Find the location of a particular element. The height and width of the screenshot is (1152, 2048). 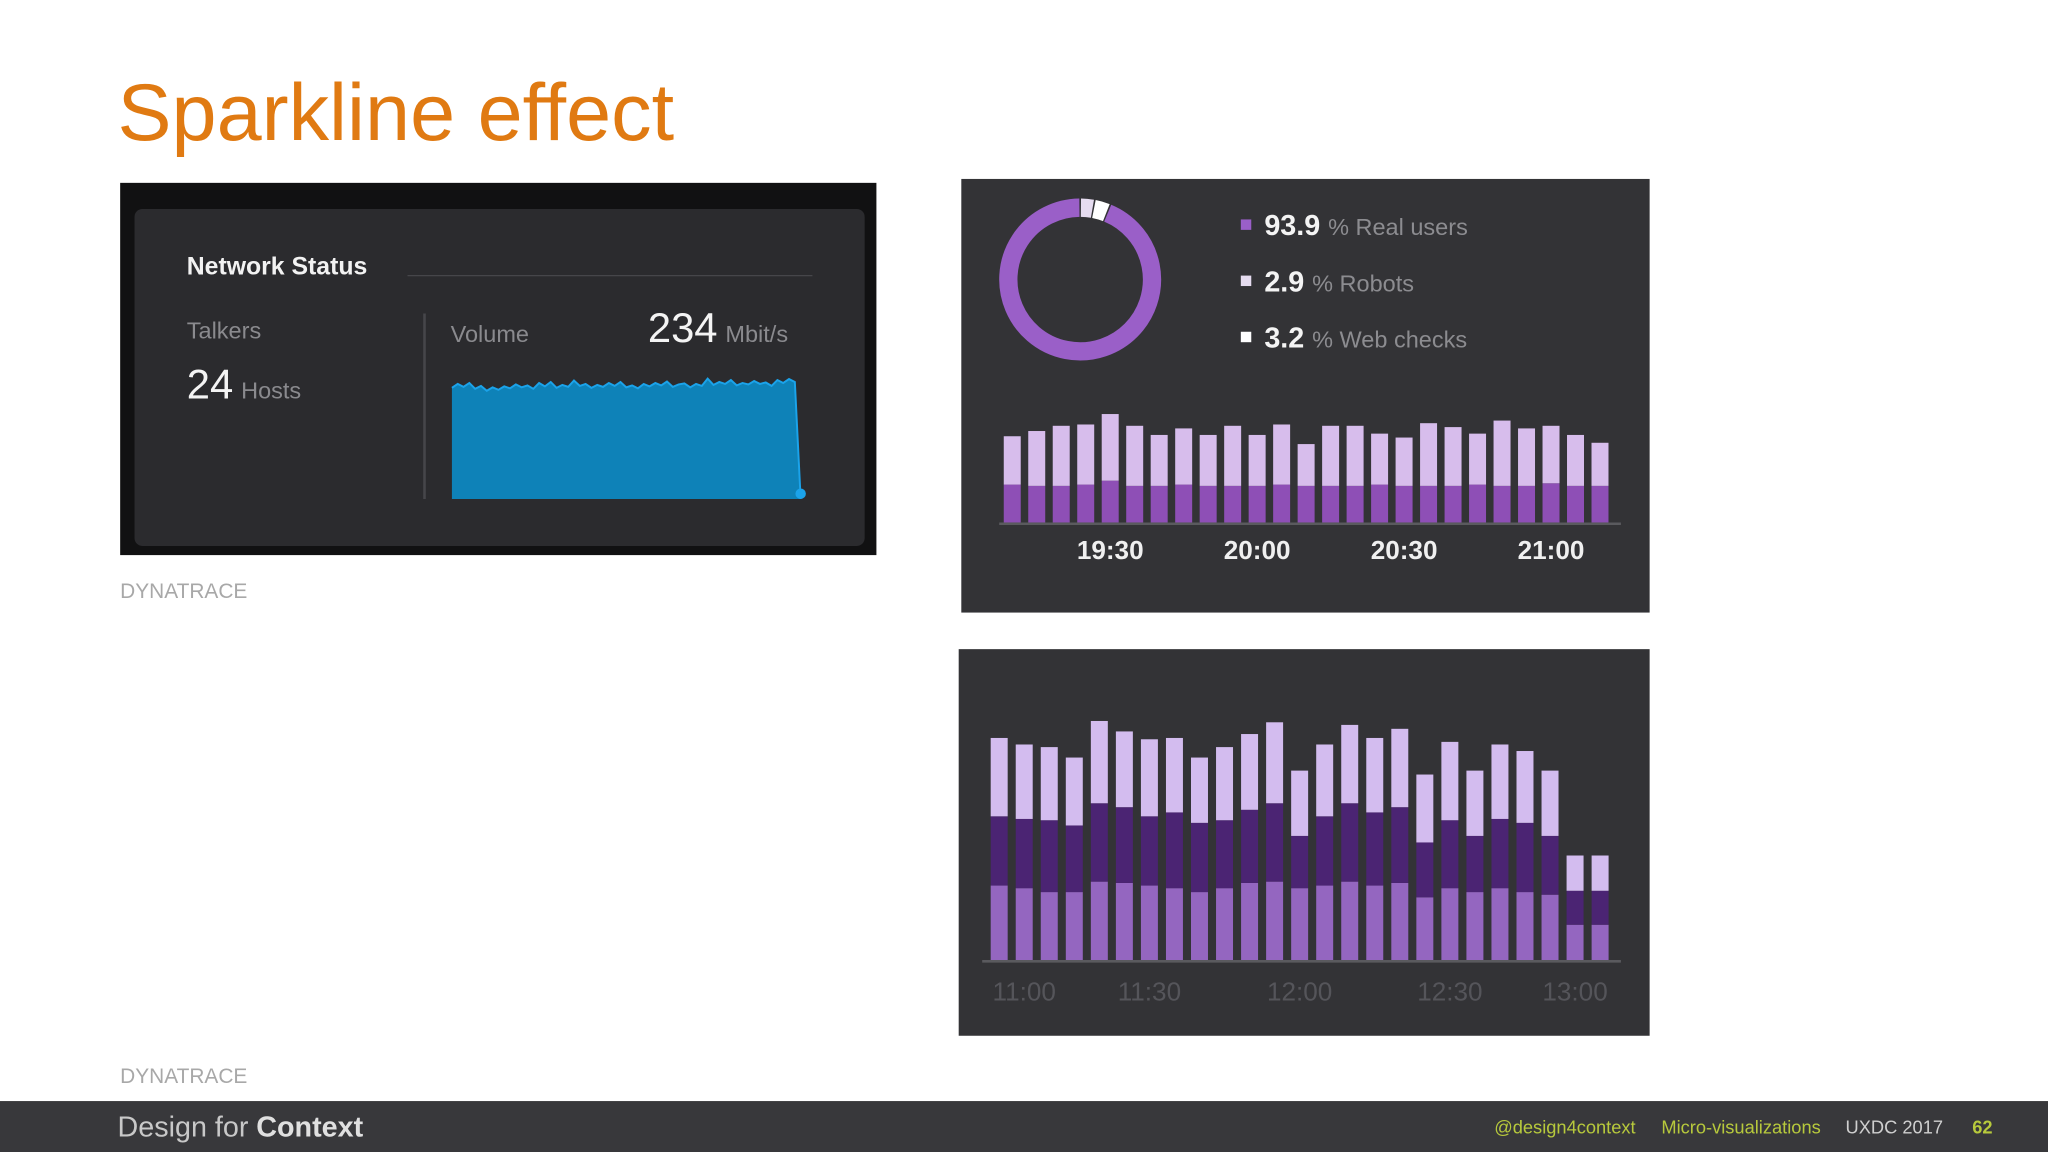

x-tick-label: 20:30 is located at coordinates (1404, 550).